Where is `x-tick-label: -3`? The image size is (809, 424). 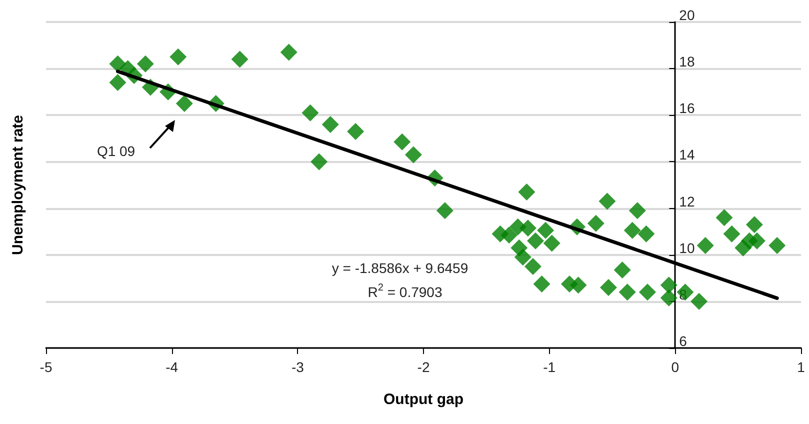 x-tick-label: -3 is located at coordinates (297, 367).